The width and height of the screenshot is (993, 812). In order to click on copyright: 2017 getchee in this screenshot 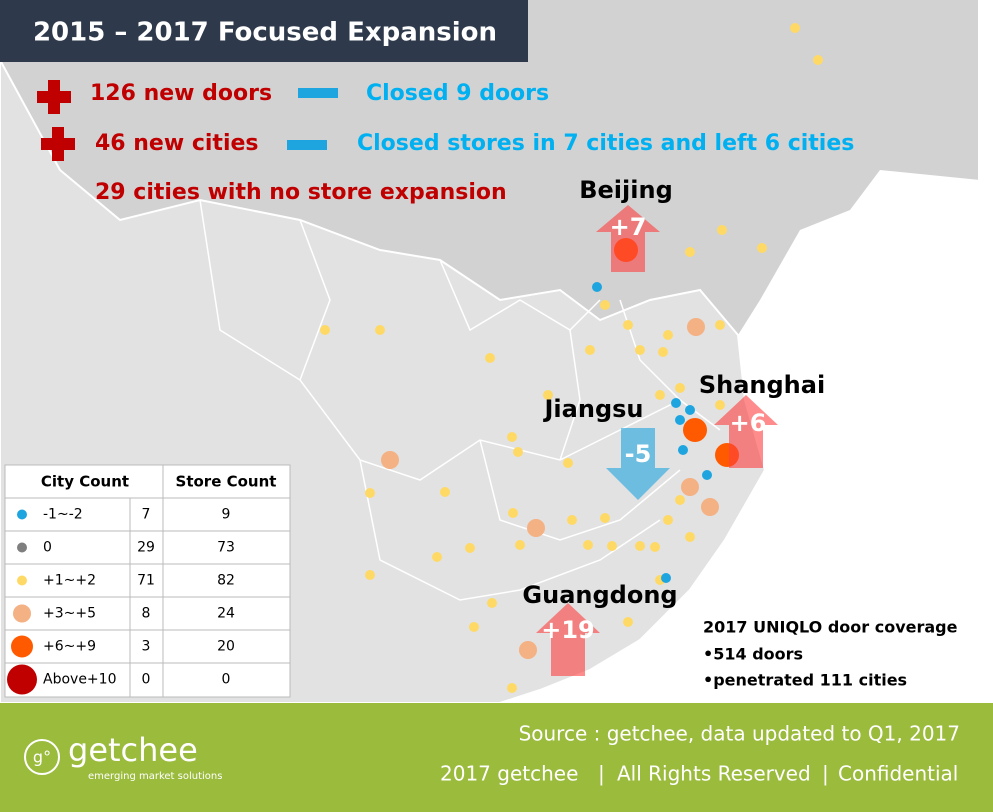, I will do `click(509, 774)`.